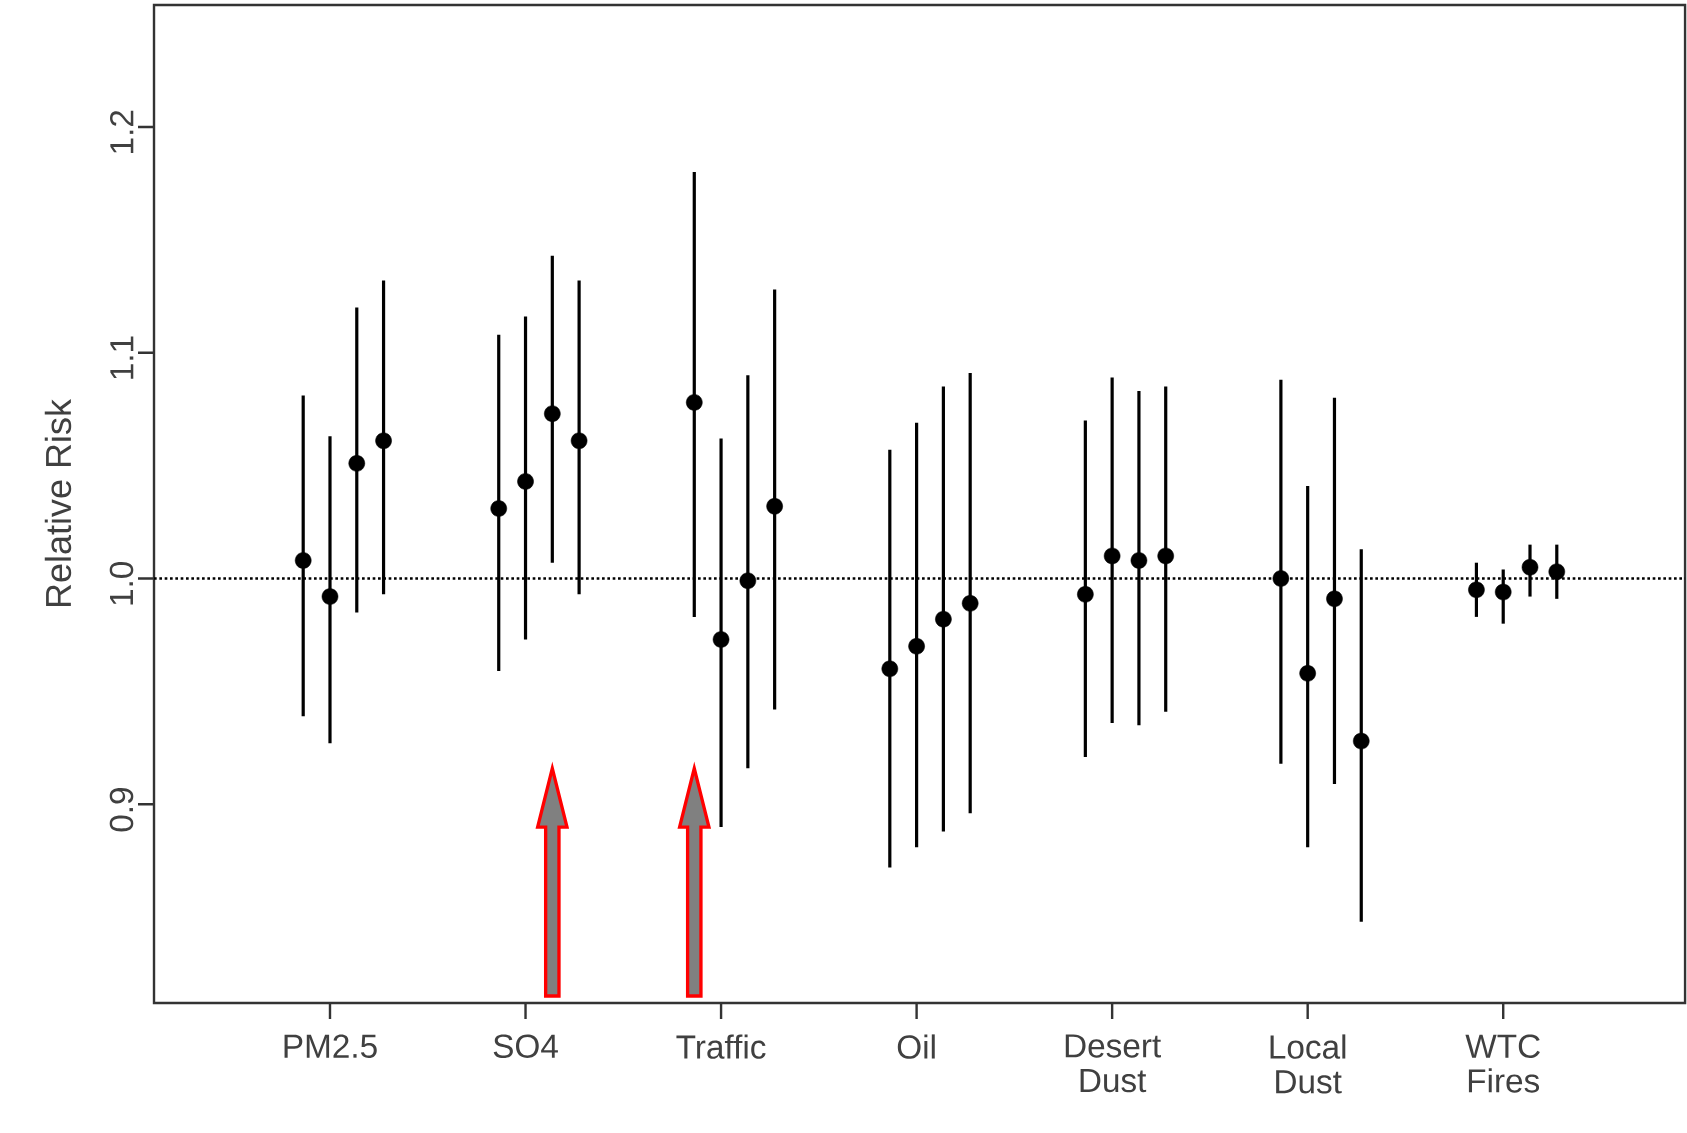  Describe the element at coordinates (122, 131) in the screenshot. I see `y-tick-label: 1.2` at that location.